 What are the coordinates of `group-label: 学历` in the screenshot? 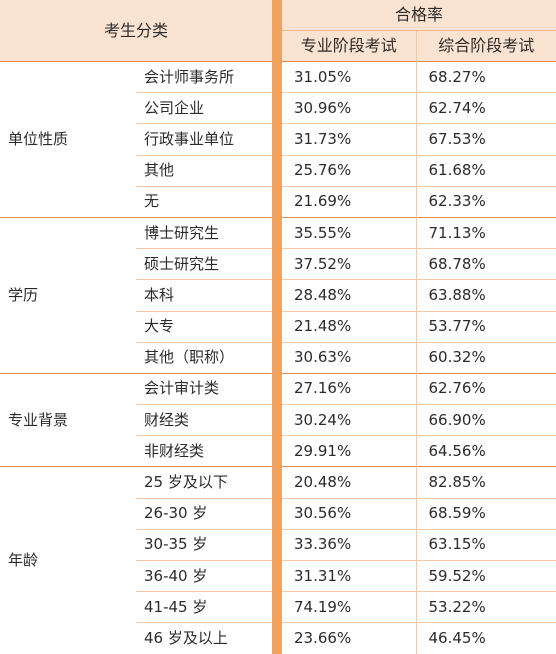 It's located at (68, 295).